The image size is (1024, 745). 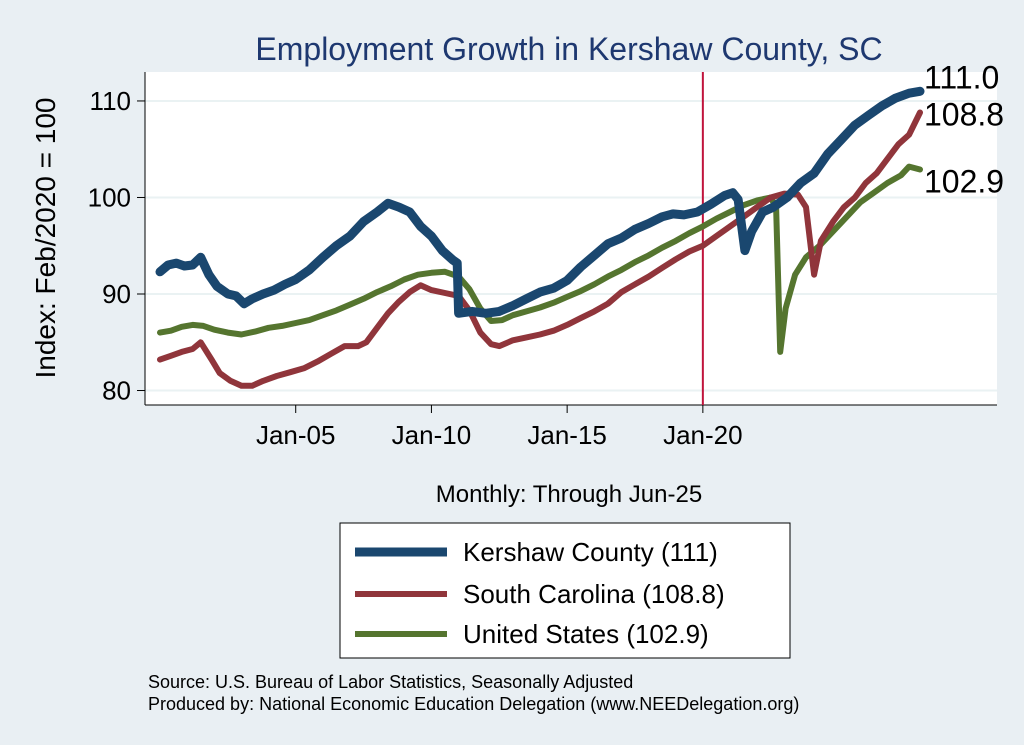 I want to click on end-label-kershaw: 111.0, so click(x=961, y=77).